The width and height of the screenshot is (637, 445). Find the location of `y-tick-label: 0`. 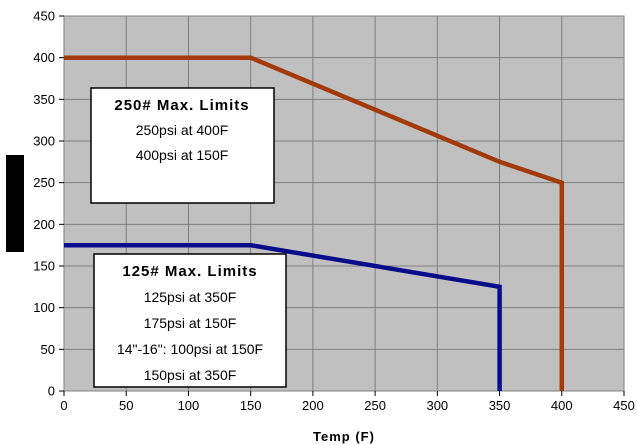

y-tick-label: 0 is located at coordinates (51, 391).